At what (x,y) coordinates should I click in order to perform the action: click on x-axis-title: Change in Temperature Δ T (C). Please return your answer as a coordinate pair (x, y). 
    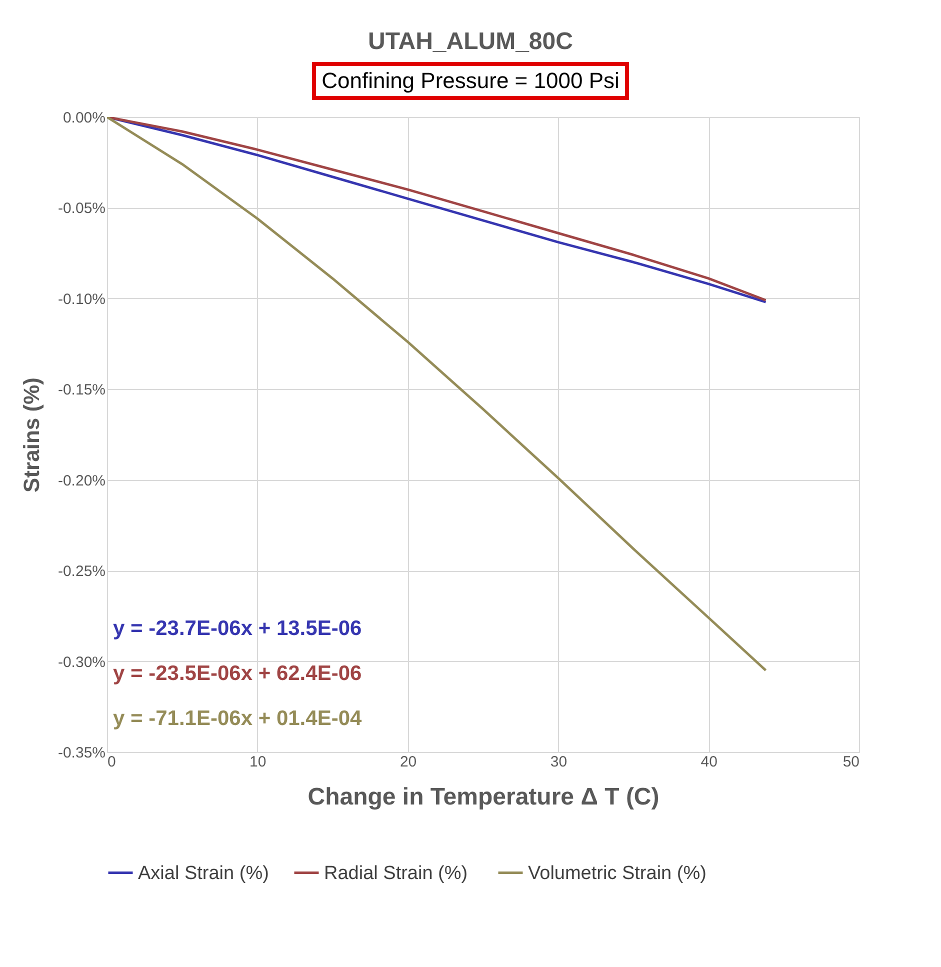
    Looking at the image, I should click on (484, 797).